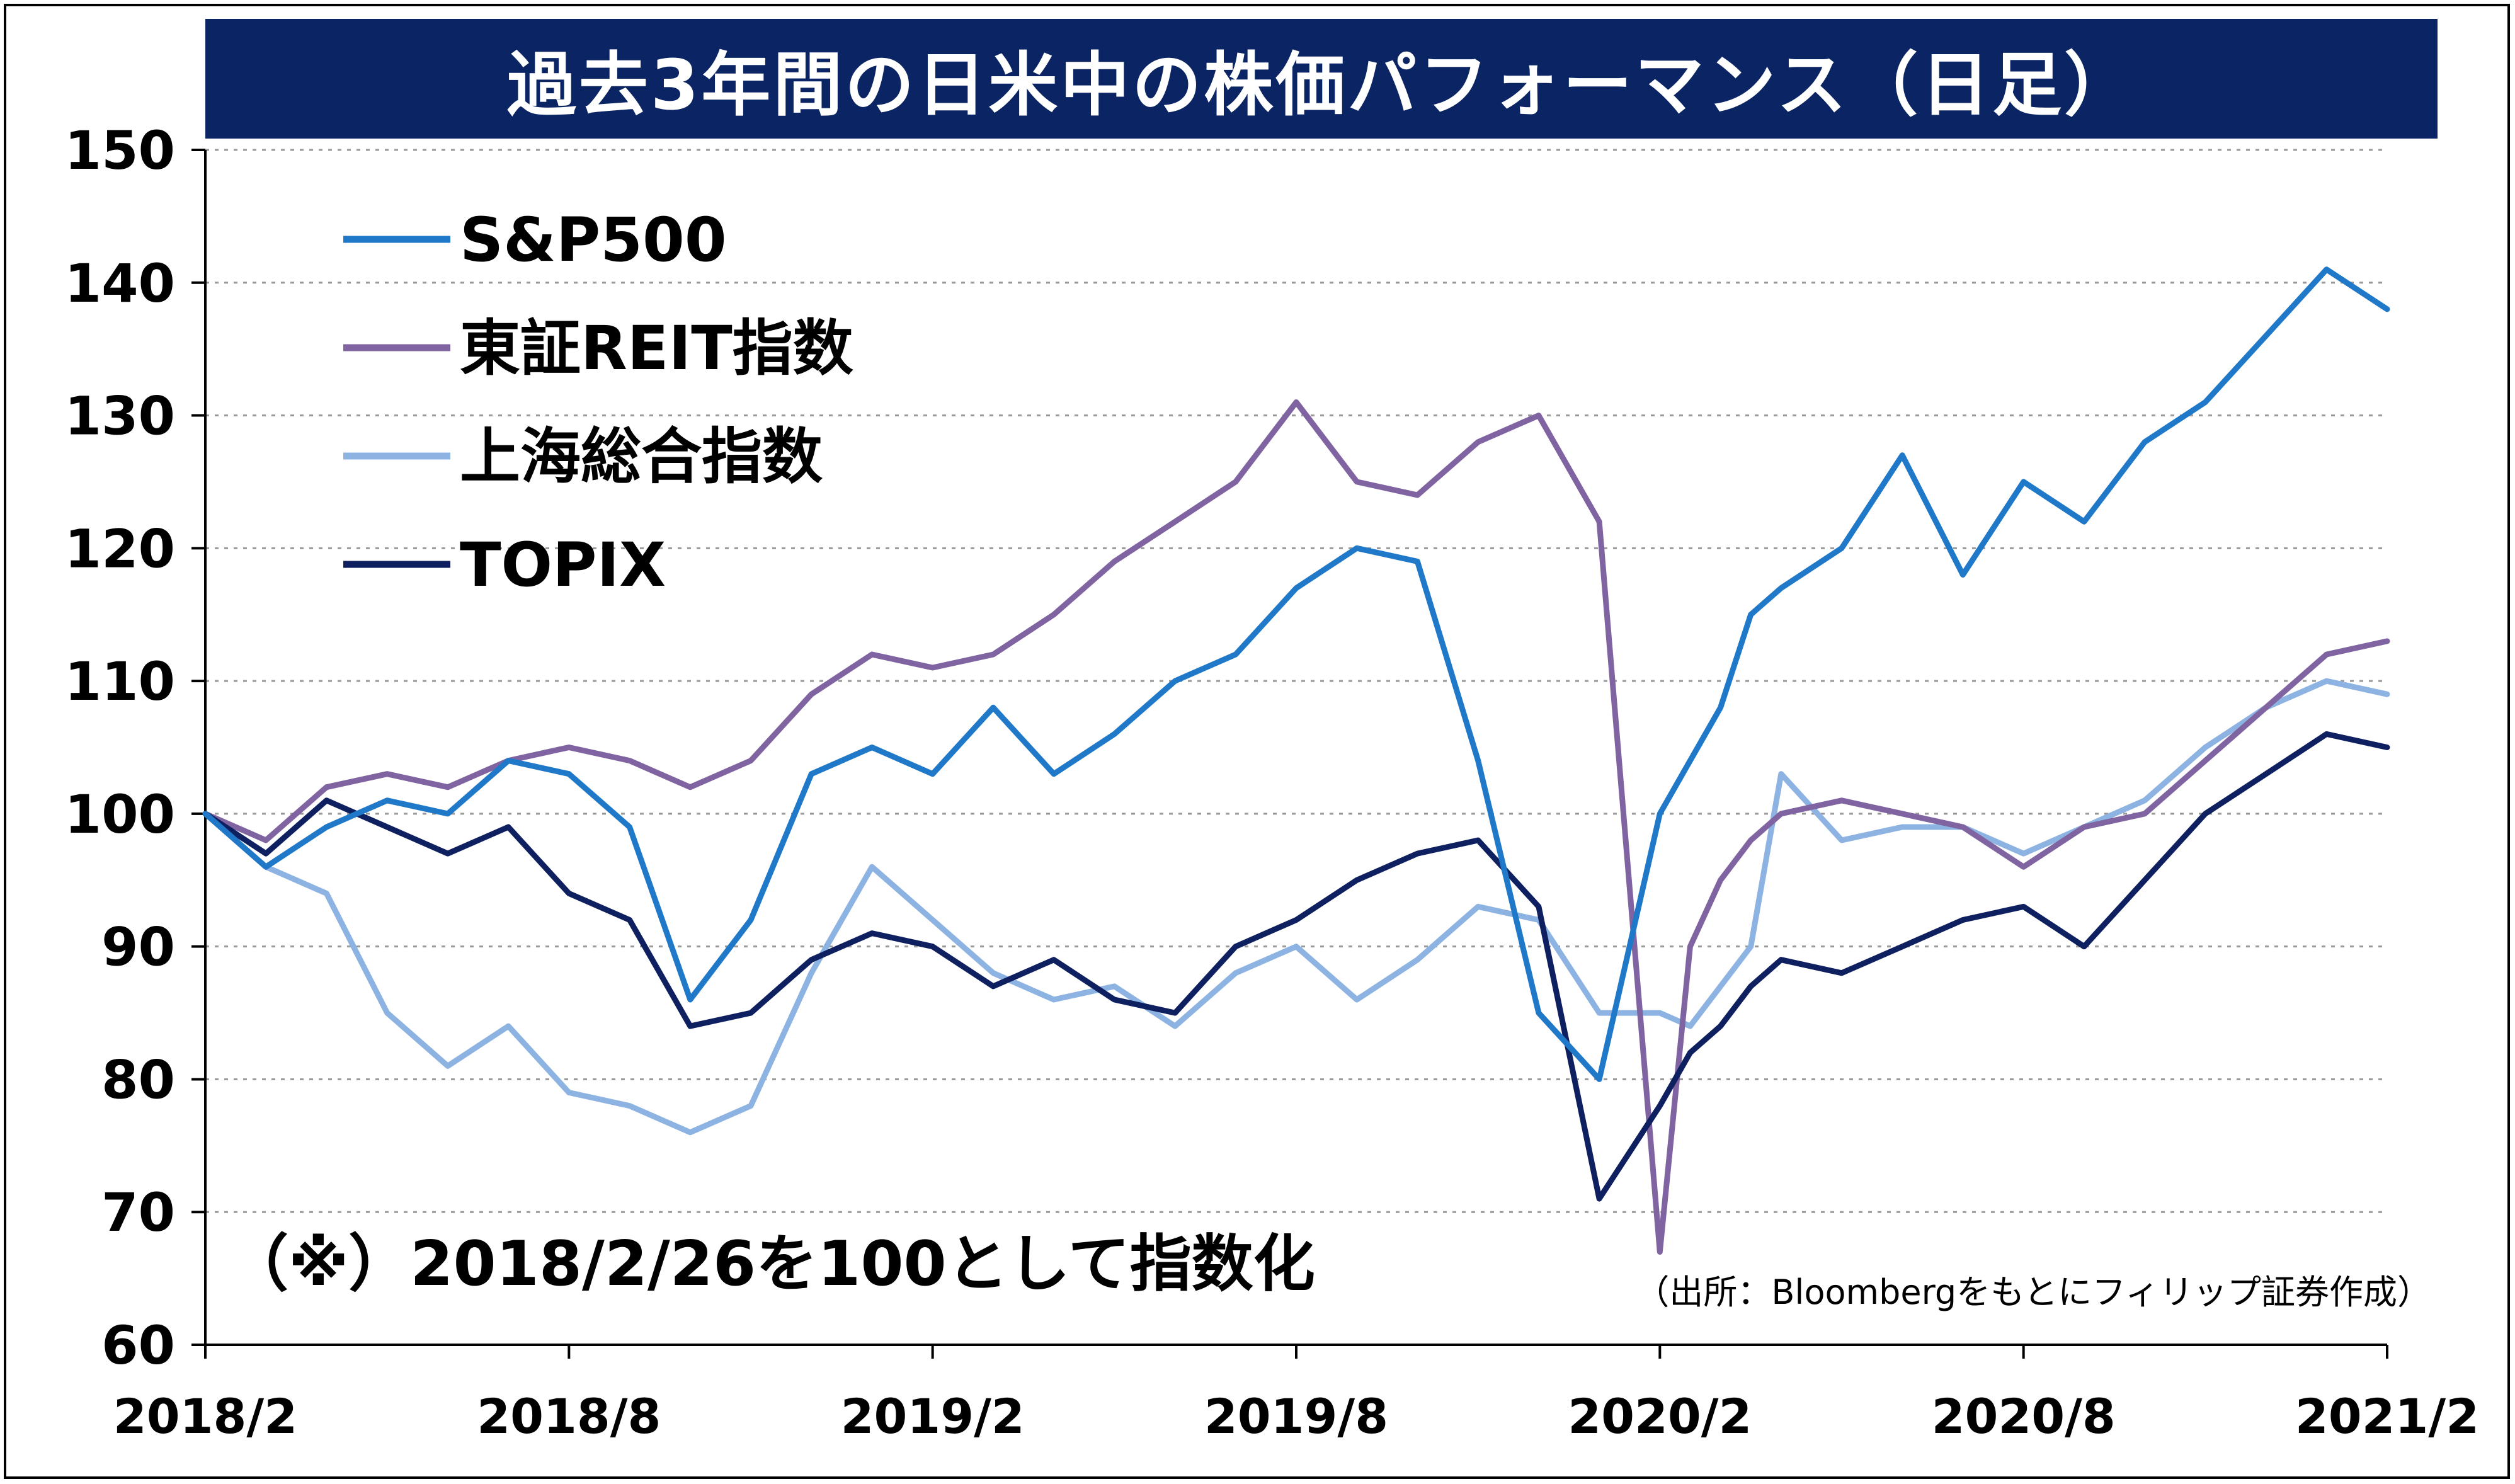 This screenshot has width=2515, height=1484. I want to click on y-tick-label: 100, so click(120, 814).